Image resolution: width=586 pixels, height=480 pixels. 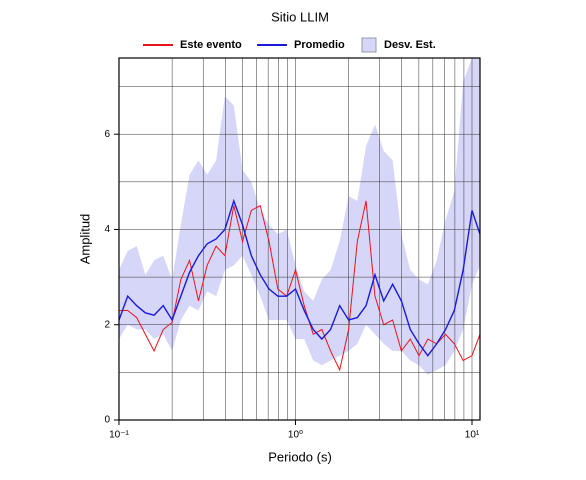 What do you see at coordinates (410, 45) in the screenshot?
I see `legend-label: Desv. Est.` at bounding box center [410, 45].